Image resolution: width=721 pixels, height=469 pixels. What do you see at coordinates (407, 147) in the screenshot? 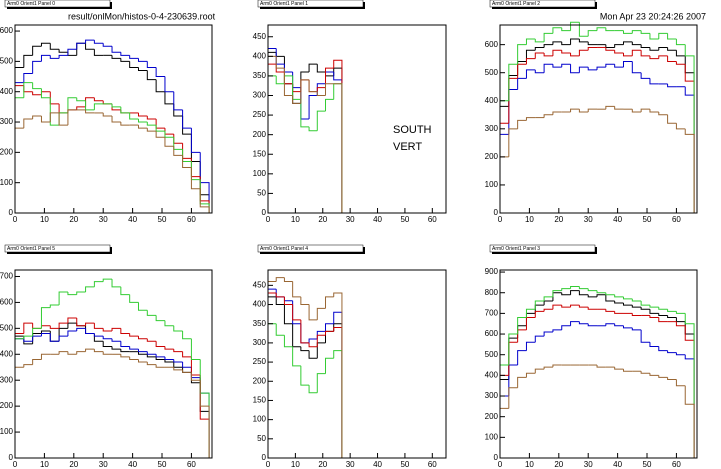
I see `annotation: VERT` at bounding box center [407, 147].